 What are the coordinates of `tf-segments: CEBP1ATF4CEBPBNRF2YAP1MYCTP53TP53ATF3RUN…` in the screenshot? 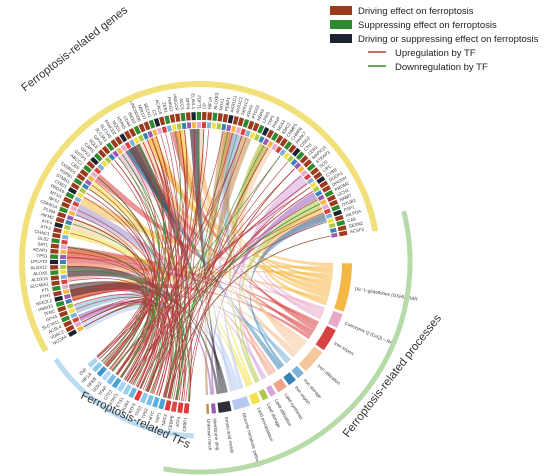 It's located at (134, 394).